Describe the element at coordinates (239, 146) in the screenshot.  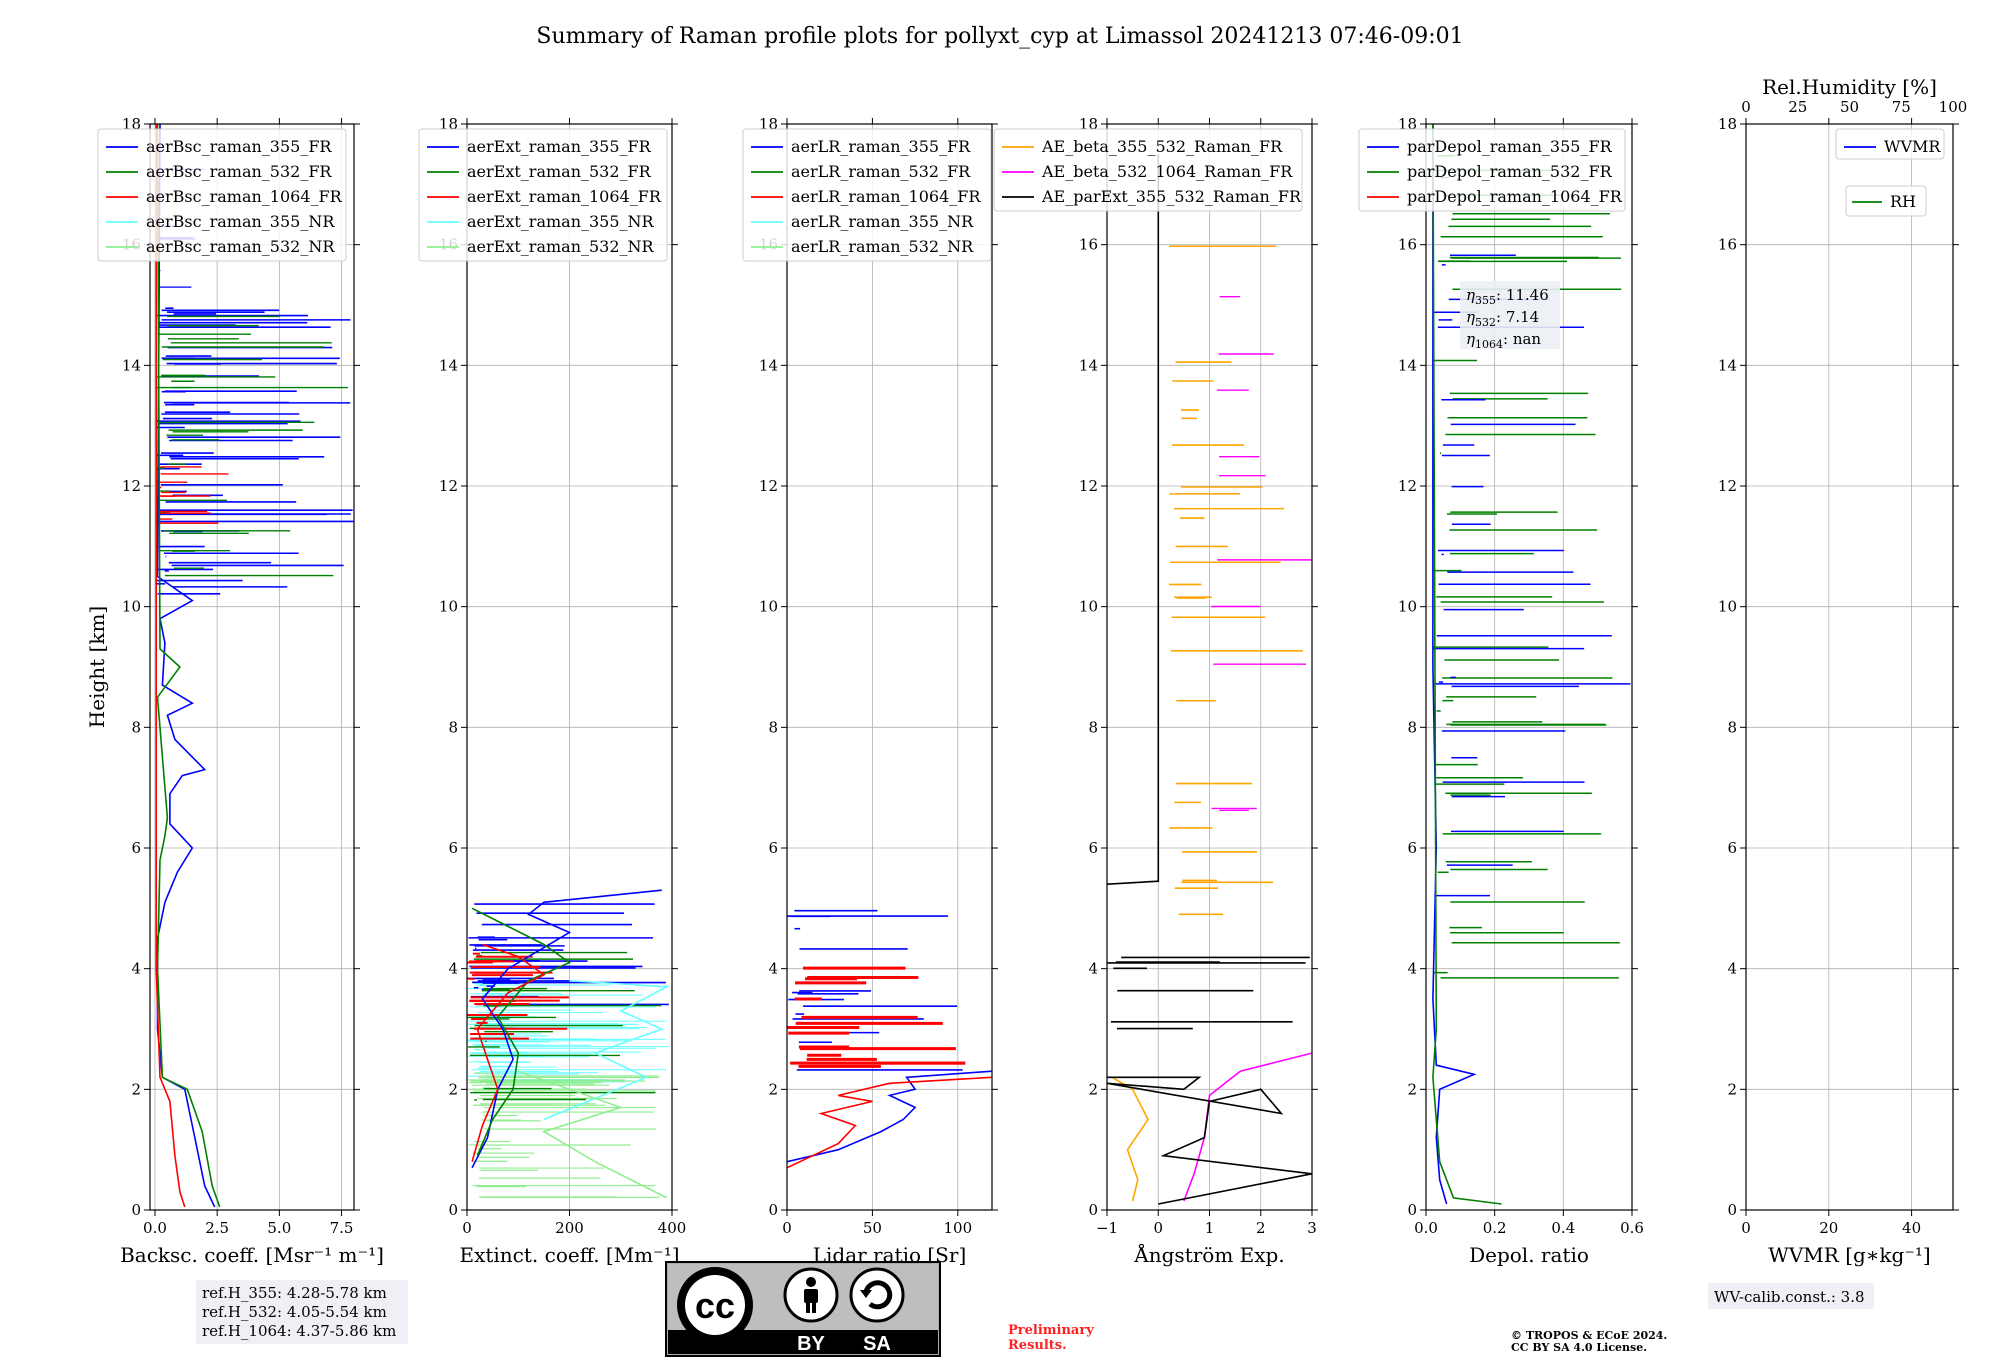
I see `legend-label: aerBsc_raman_355_FR` at that location.